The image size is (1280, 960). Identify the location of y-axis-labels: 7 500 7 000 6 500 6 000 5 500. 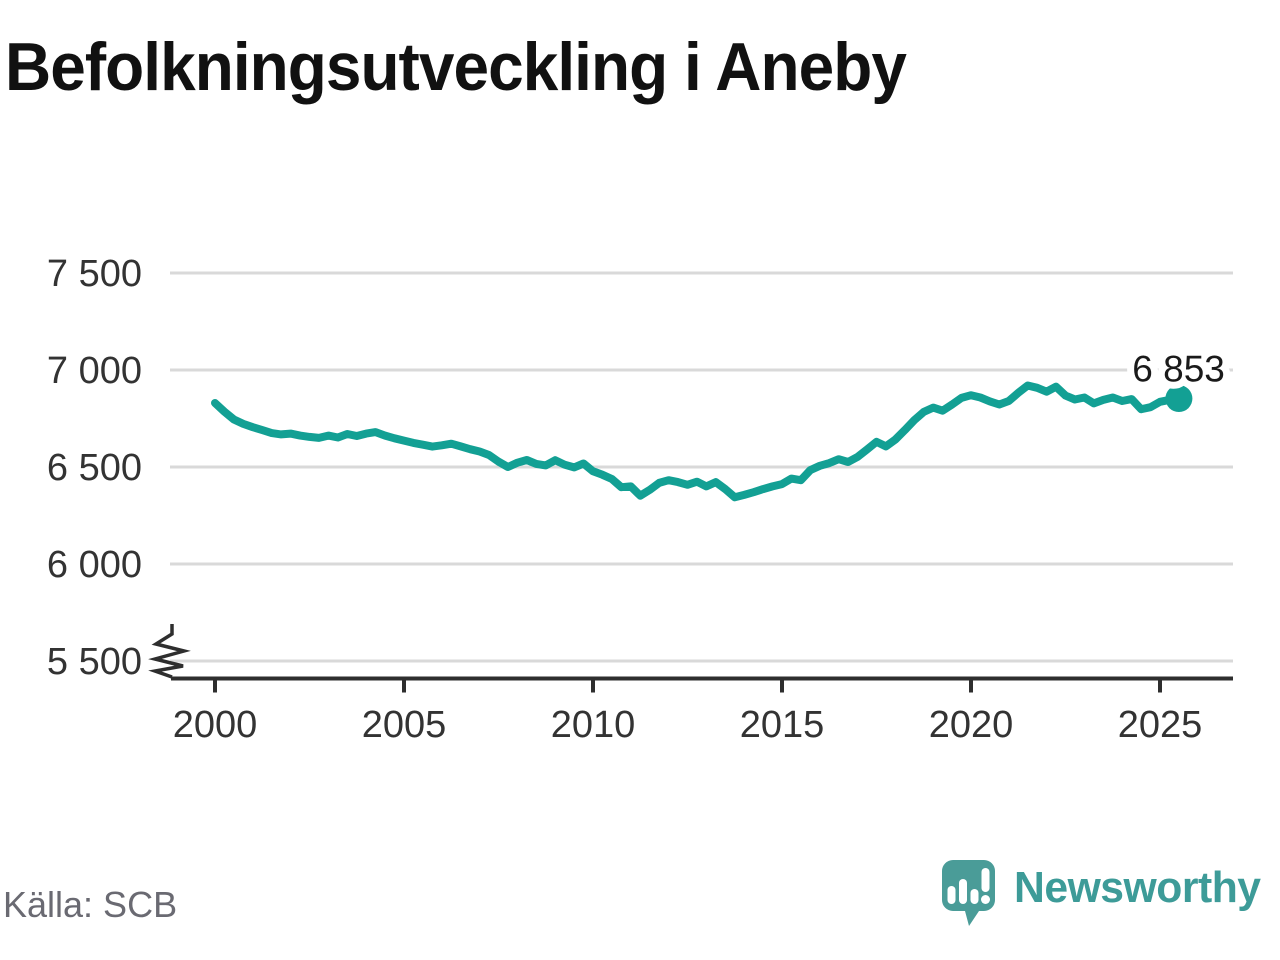
(94, 468).